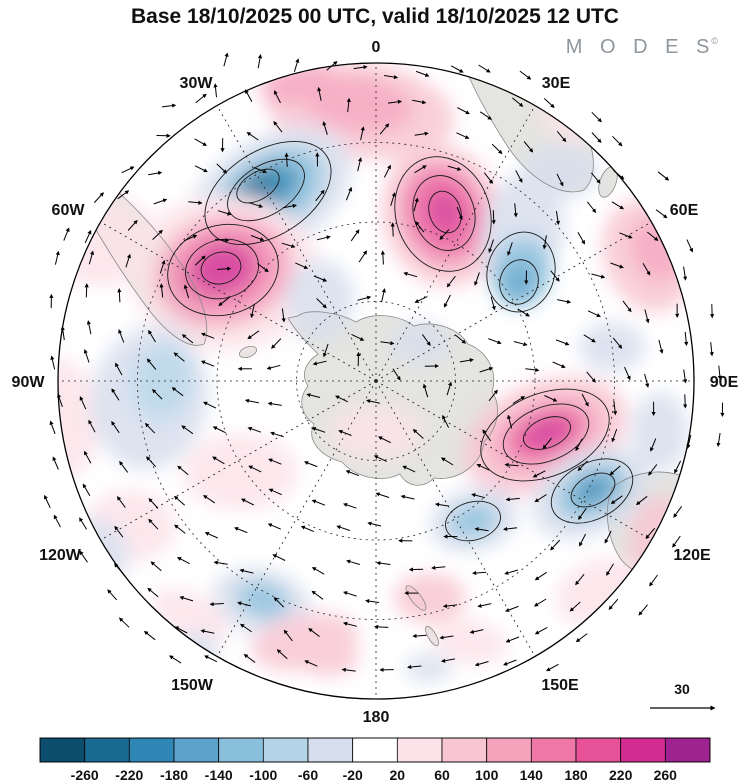 Image resolution: width=750 pixels, height=783 pixels. What do you see at coordinates (682, 689) in the screenshot?
I see `reference-vector-label: 30` at bounding box center [682, 689].